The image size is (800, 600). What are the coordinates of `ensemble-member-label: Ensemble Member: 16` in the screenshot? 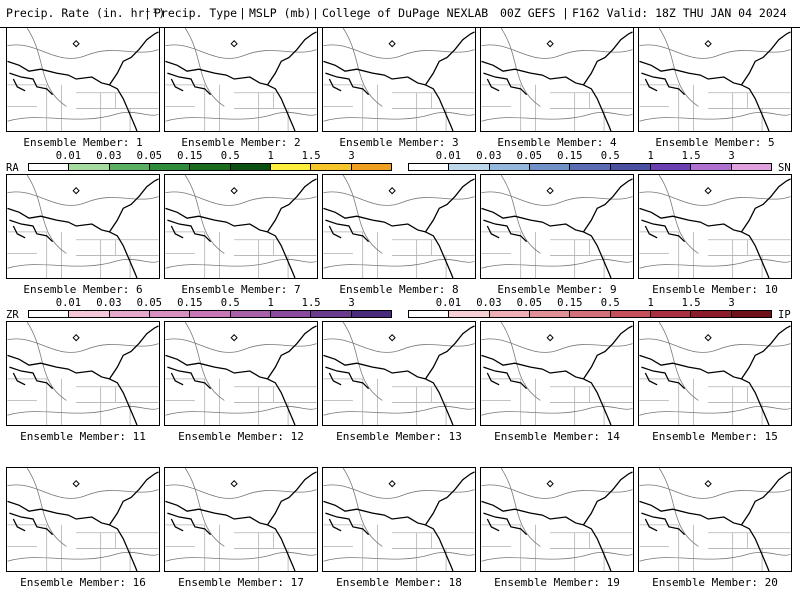 It's located at (83, 582).